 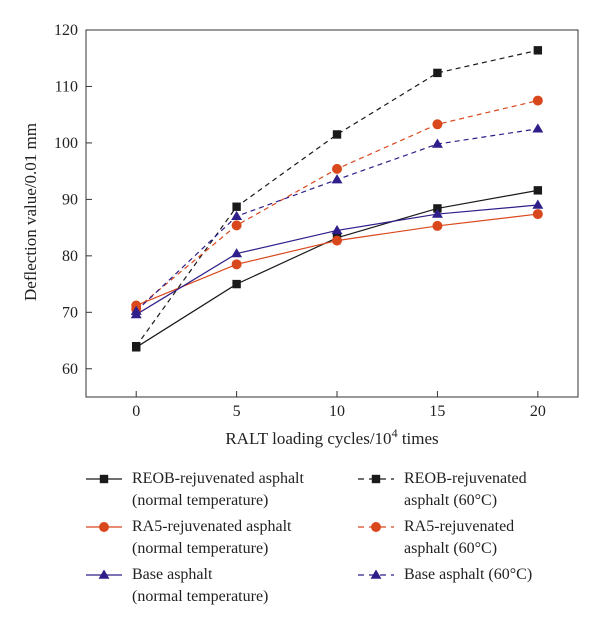 What do you see at coordinates (66, 86) in the screenshot?
I see `y-tick-label: 110` at bounding box center [66, 86].